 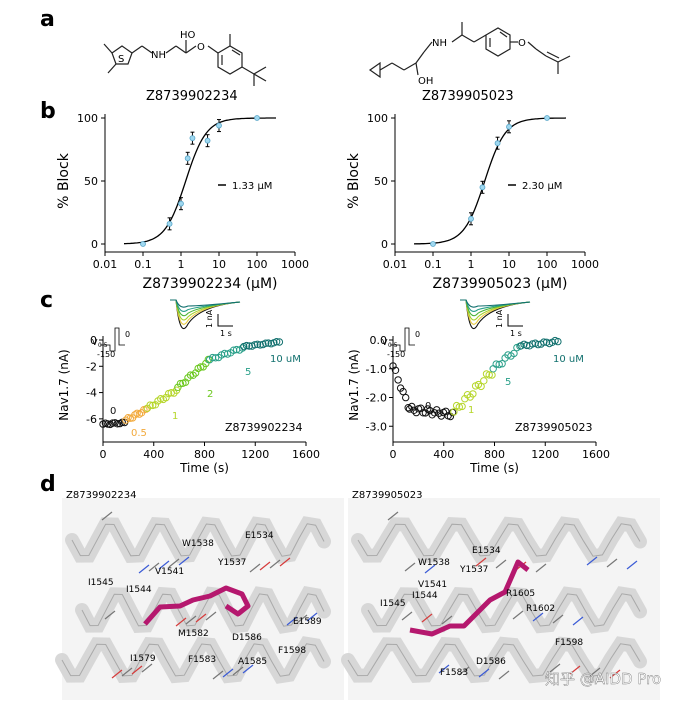 What do you see at coordinates (354, 385) in the screenshot?
I see `y-axis-label: Nav1.7 (nA)` at bounding box center [354, 385].